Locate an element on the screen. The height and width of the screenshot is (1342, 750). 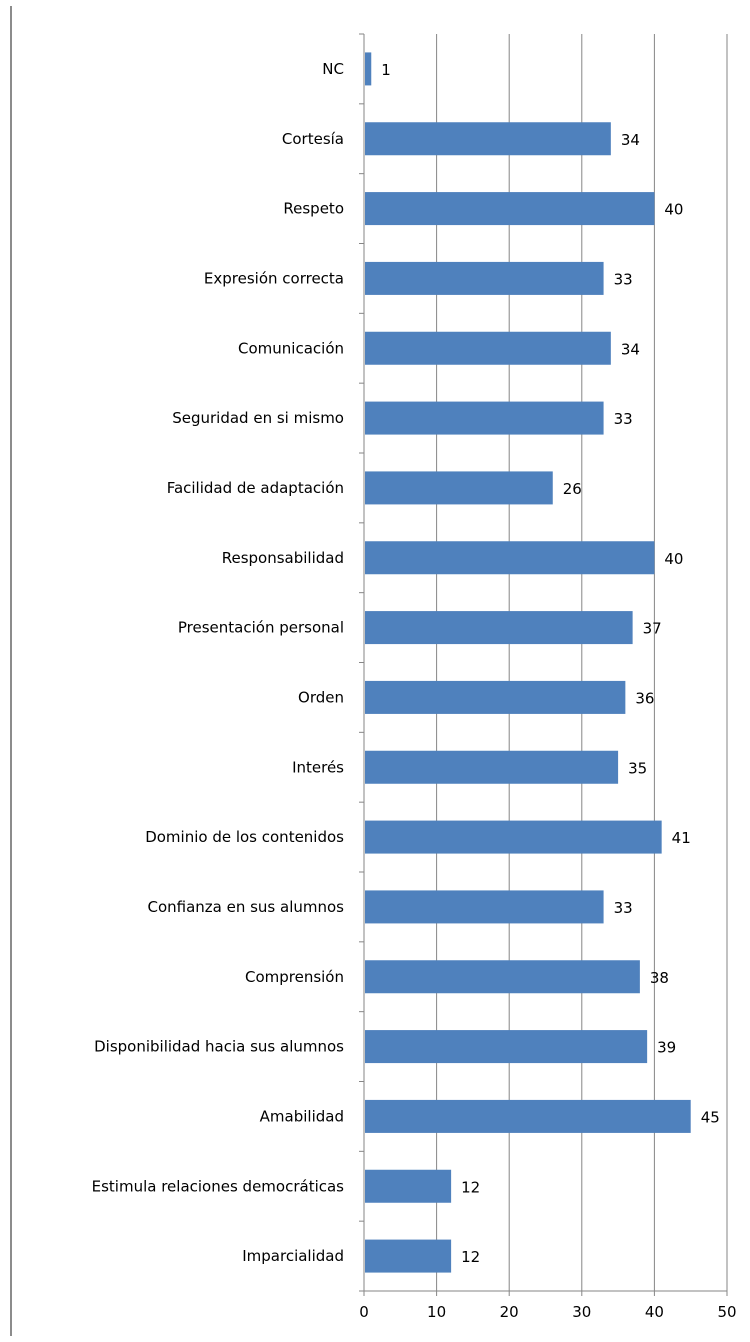
data-label: 1 is located at coordinates (386, 70).